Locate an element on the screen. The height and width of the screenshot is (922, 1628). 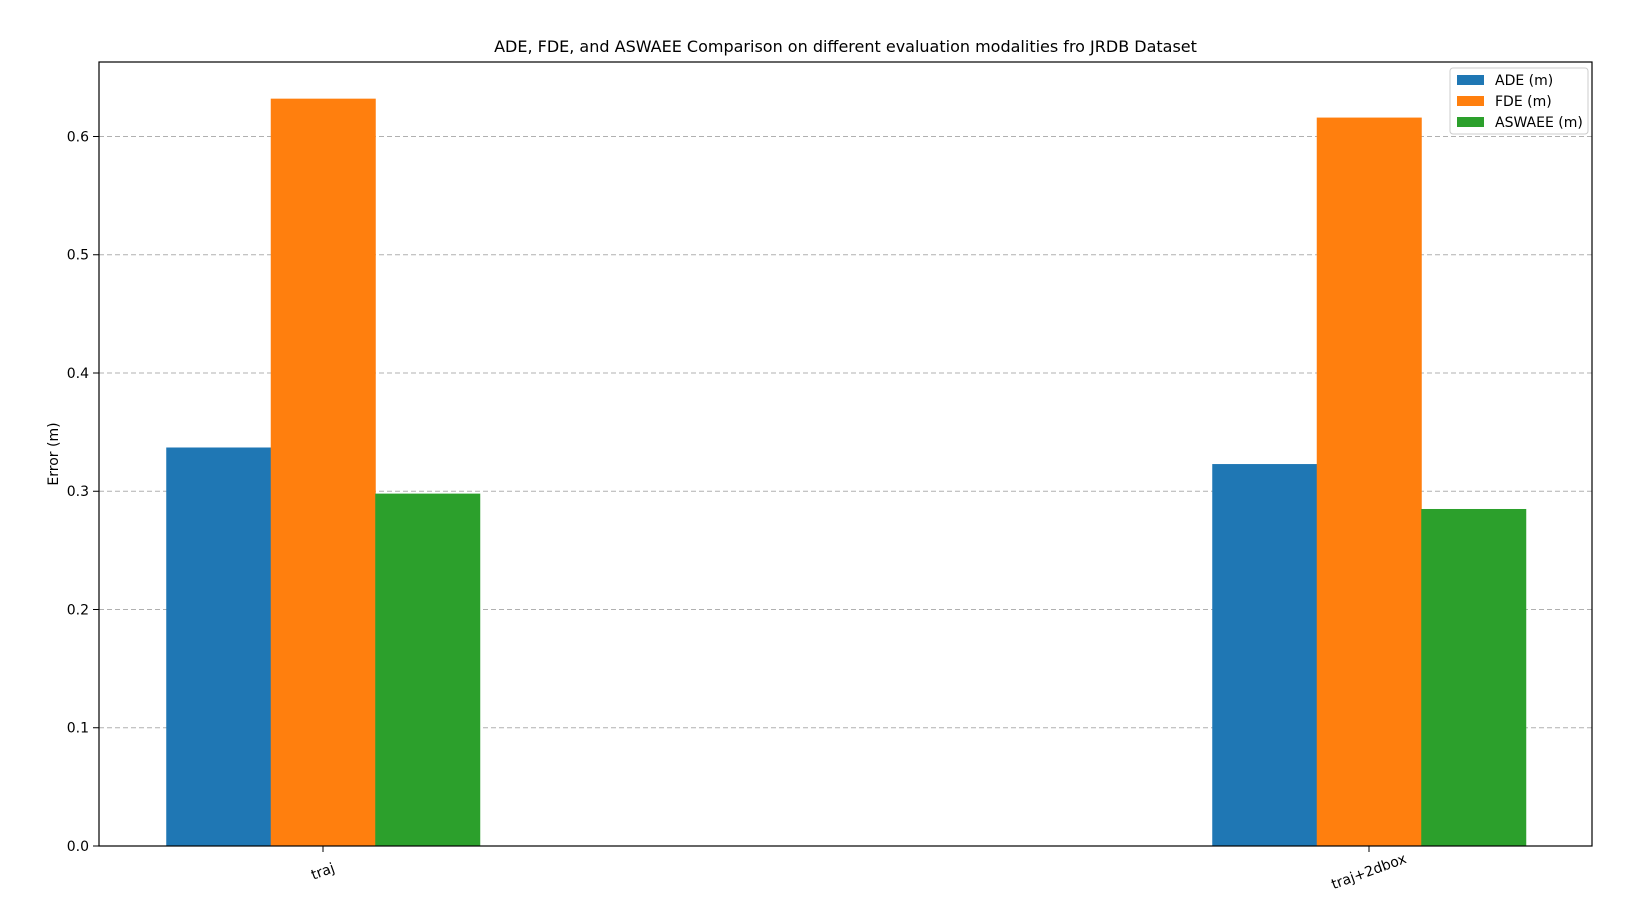
legend-label: ASWAEE (m) is located at coordinates (1539, 123).